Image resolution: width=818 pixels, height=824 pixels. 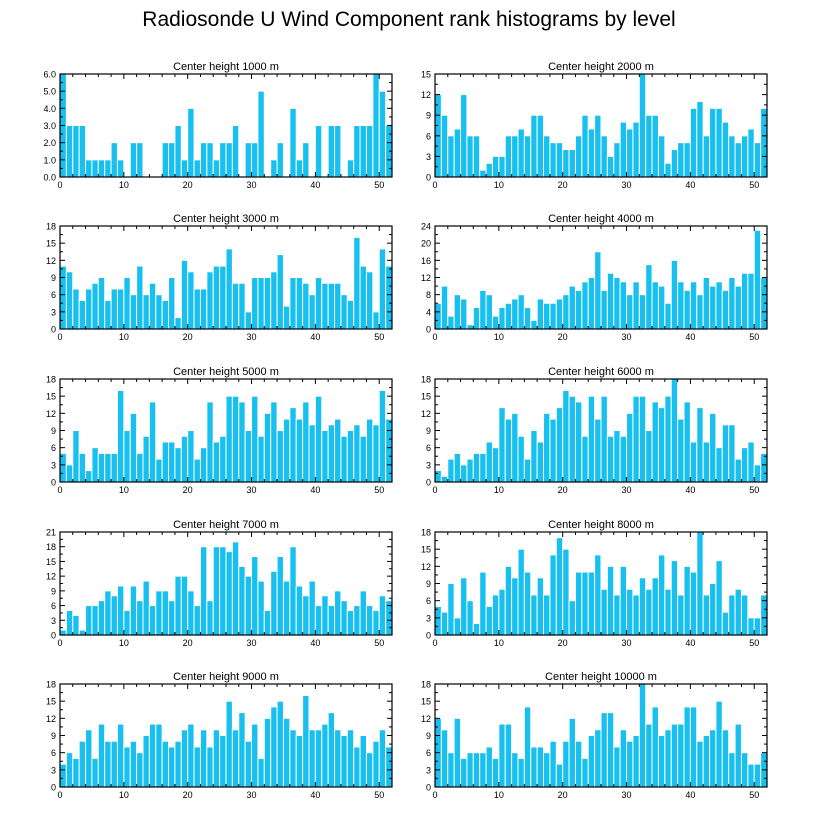 What do you see at coordinates (226, 67) in the screenshot?
I see `panel-title: Center height 1000 m` at bounding box center [226, 67].